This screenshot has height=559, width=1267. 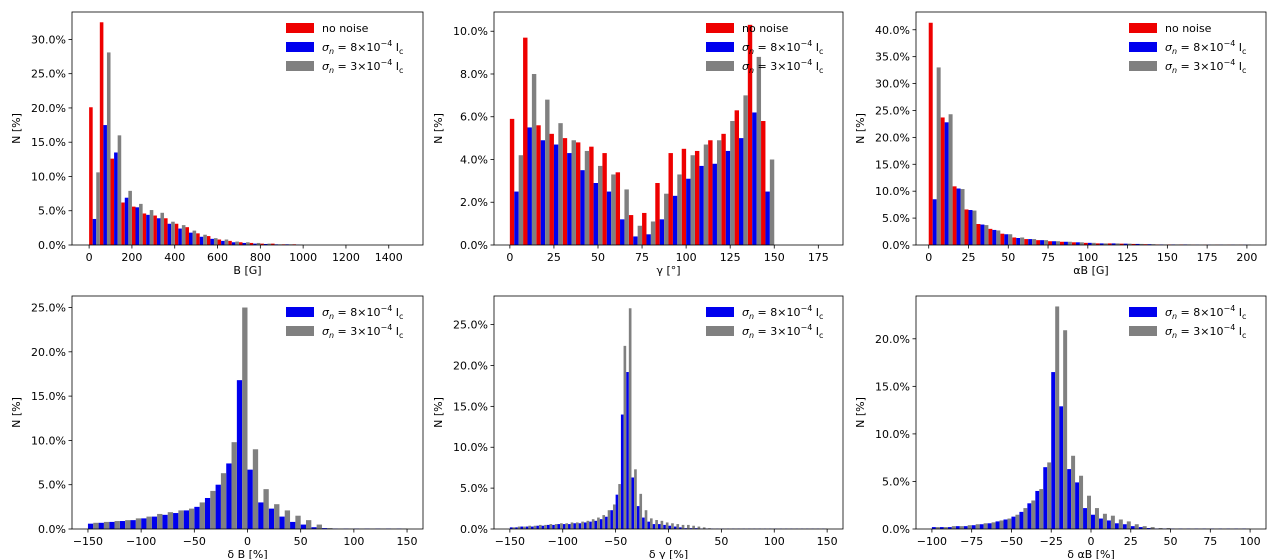 What do you see at coordinates (52, 529) in the screenshot?
I see `y-tick-label: 0.0%` at bounding box center [52, 529].